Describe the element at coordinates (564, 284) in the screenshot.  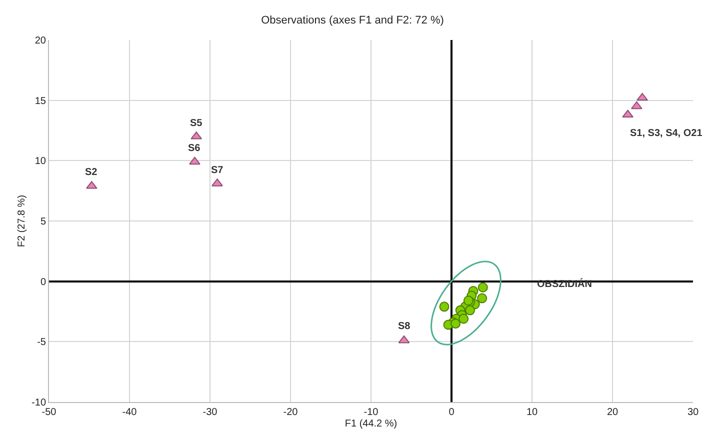
I see `annotation: OBSZIDIÁN` at that location.